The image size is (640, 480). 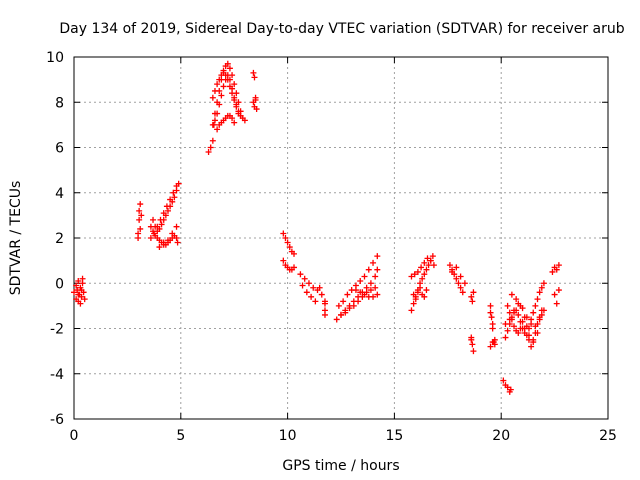 What do you see at coordinates (57, 420) in the screenshot?
I see `y-tick-label: -6` at bounding box center [57, 420].